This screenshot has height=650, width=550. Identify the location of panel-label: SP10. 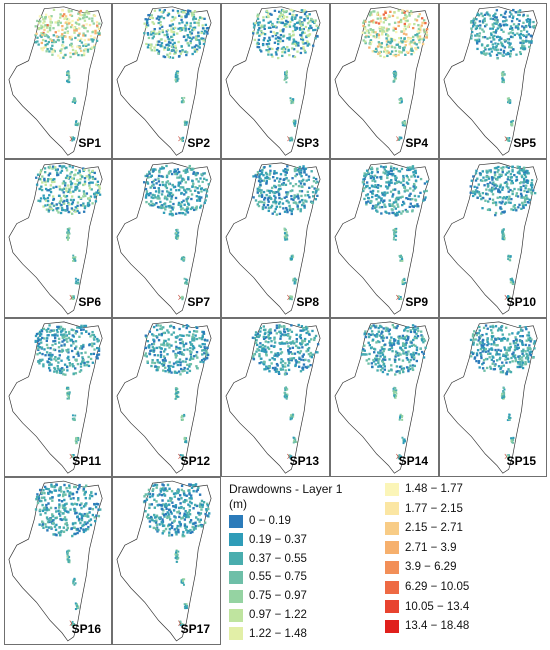
(521, 302).